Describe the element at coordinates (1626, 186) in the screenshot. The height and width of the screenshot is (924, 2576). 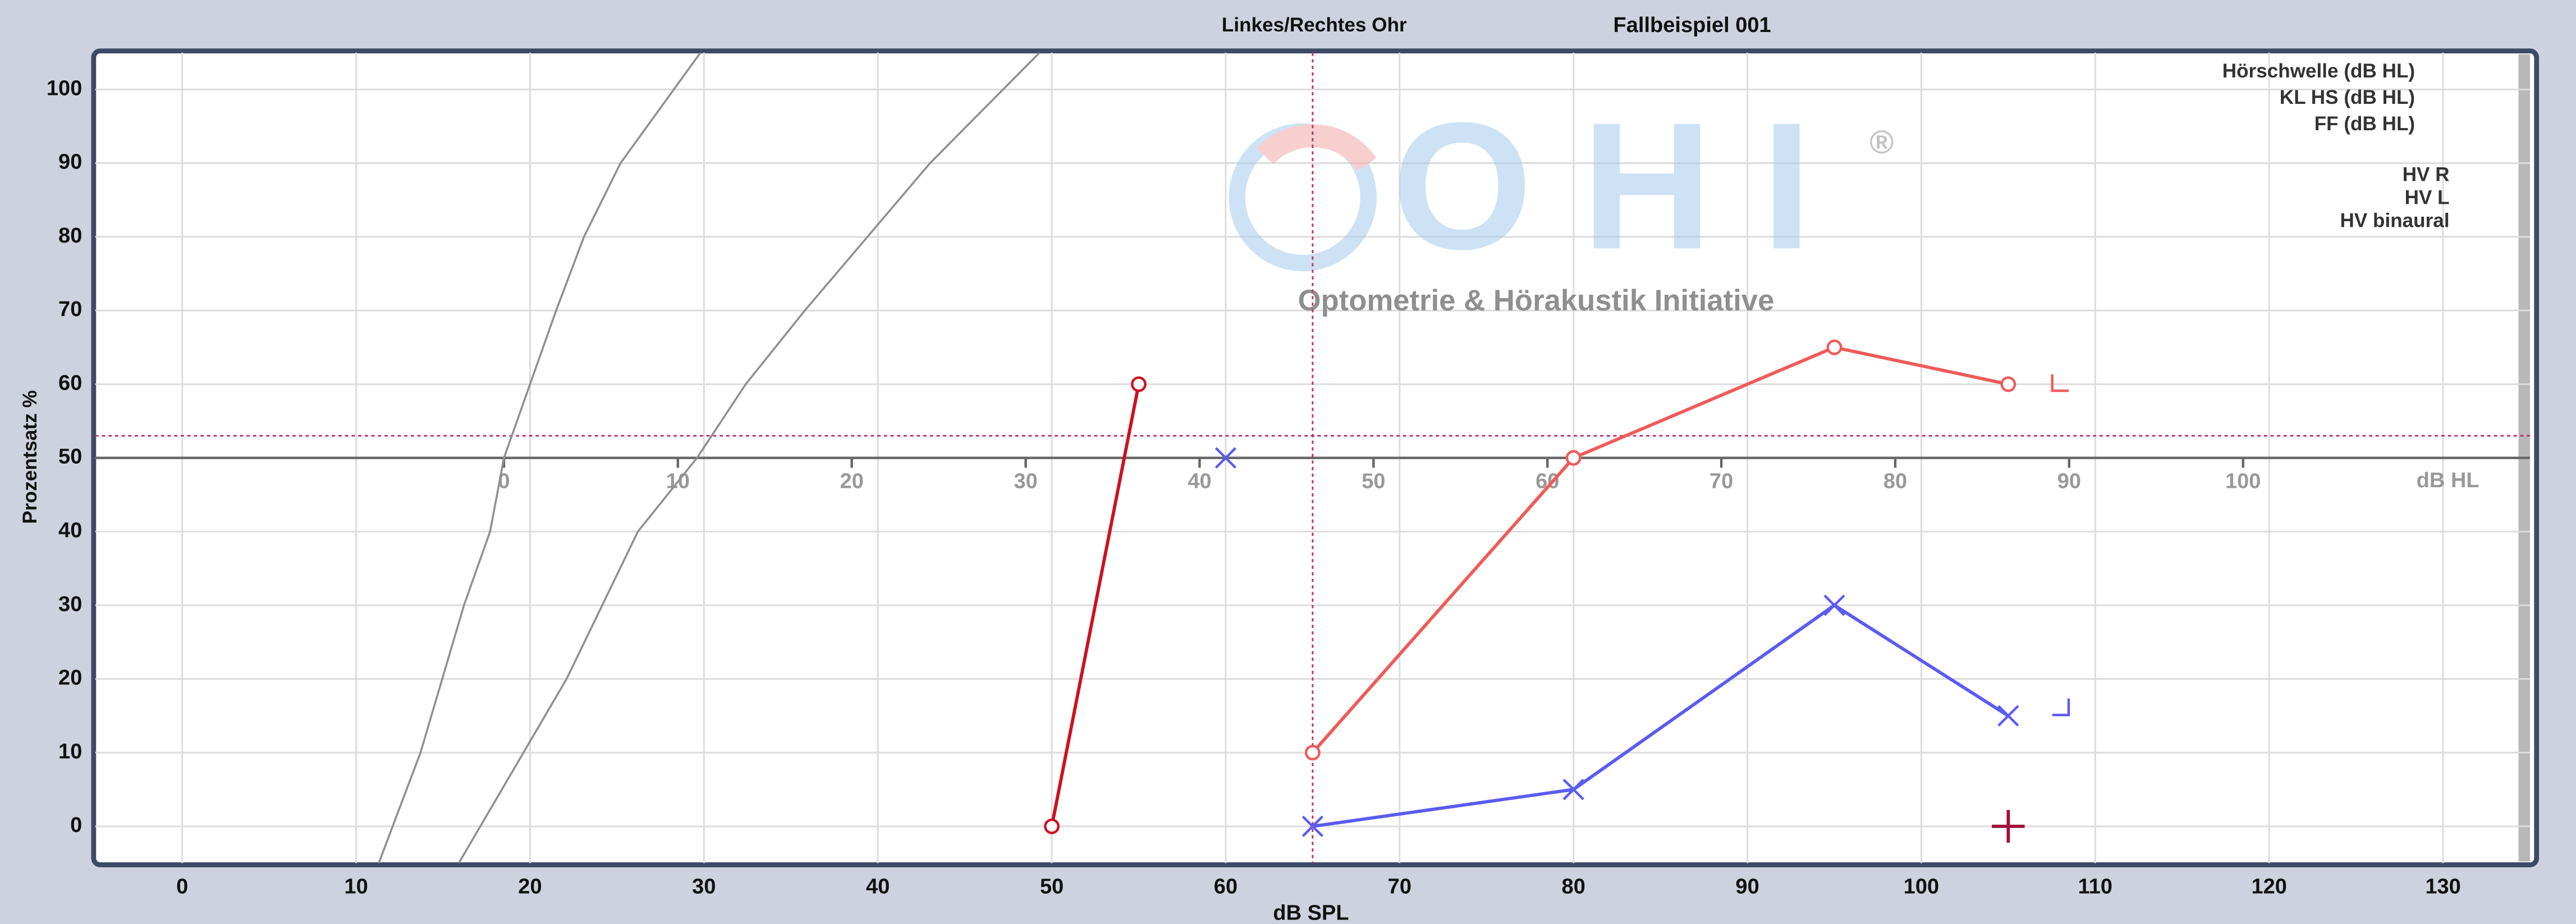
I see `watermark-logo: OHI` at that location.